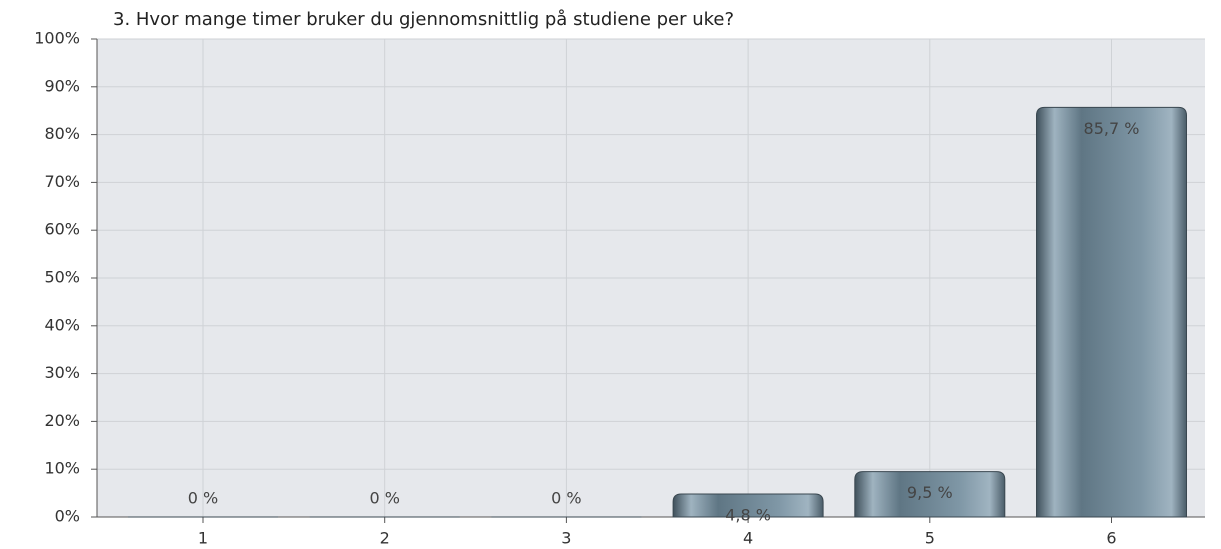 The width and height of the screenshot is (1221, 549). Describe the element at coordinates (62, 229) in the screenshot. I see `y-tick-label: 60%` at that location.